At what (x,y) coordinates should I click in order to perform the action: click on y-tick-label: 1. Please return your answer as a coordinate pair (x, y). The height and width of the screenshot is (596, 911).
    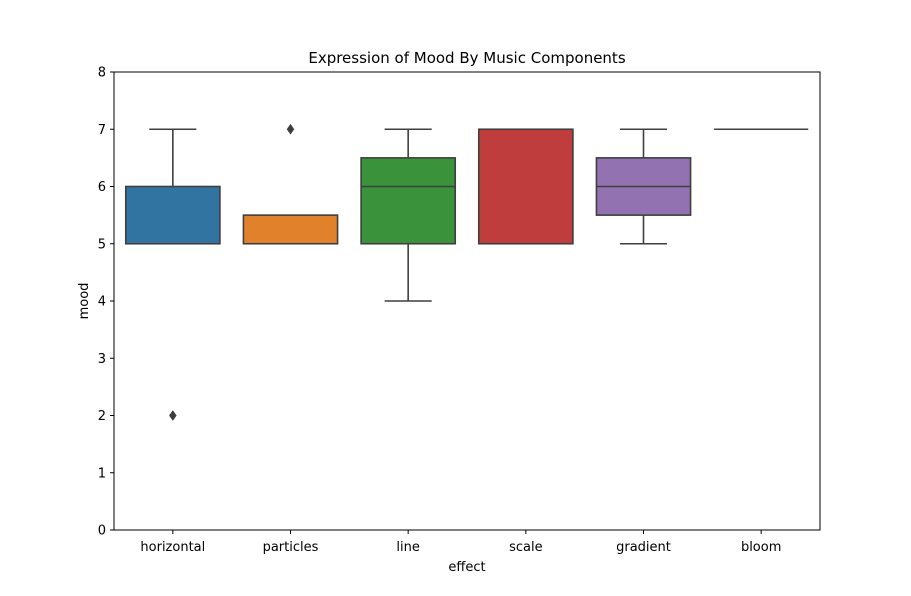
    Looking at the image, I should click on (102, 473).